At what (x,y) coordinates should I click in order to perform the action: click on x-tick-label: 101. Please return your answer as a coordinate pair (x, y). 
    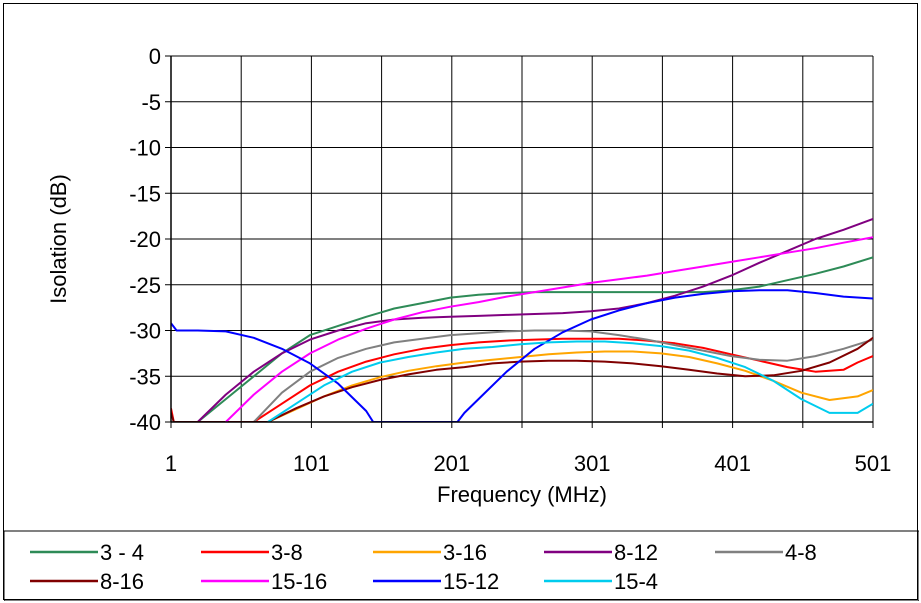
    Looking at the image, I should click on (311, 463).